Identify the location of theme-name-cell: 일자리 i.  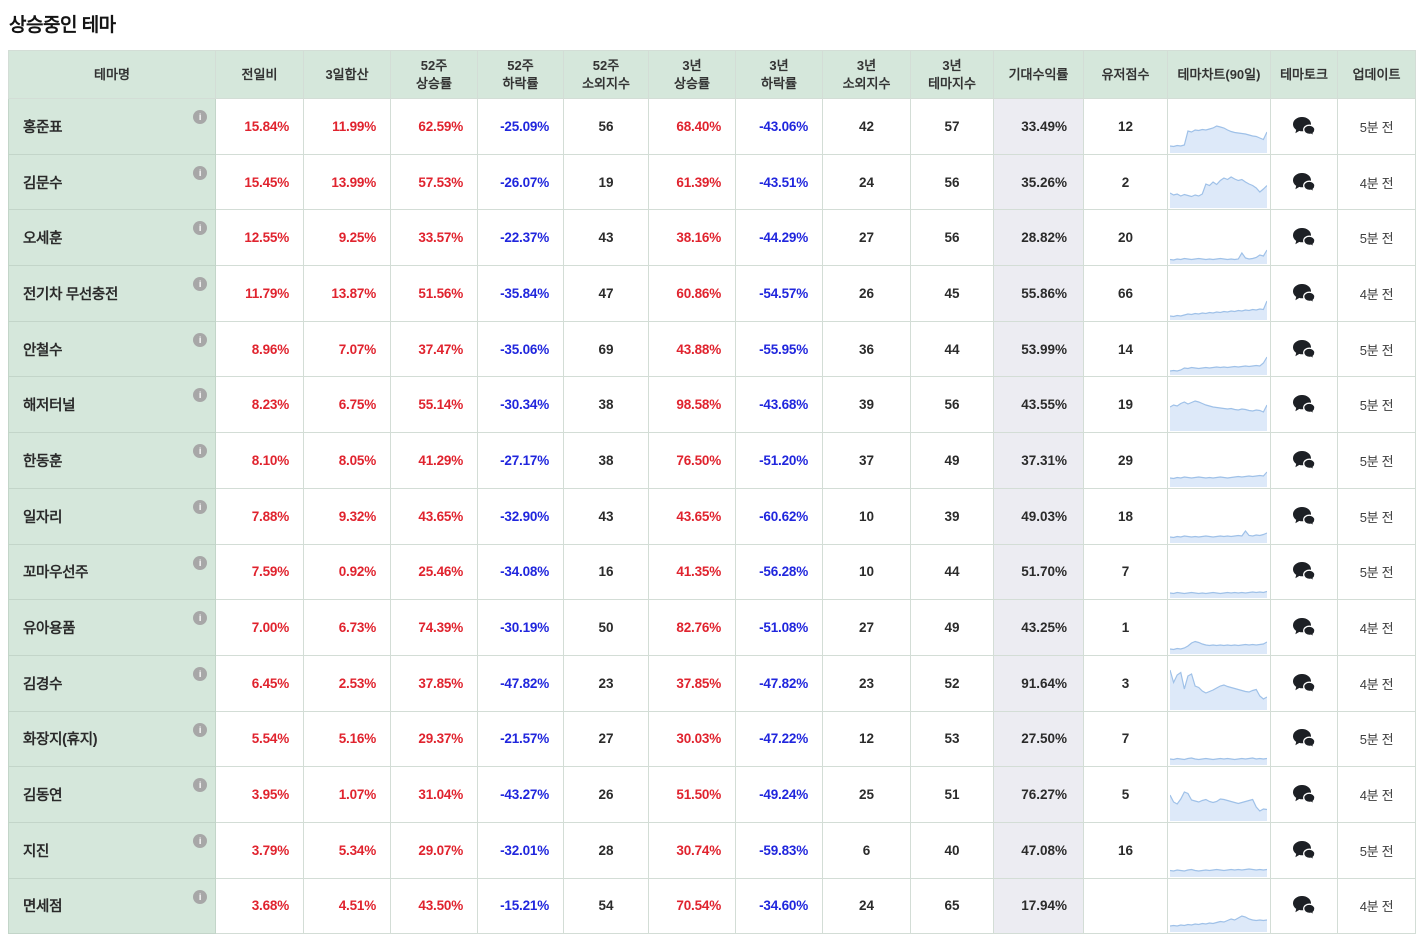
(112, 516).